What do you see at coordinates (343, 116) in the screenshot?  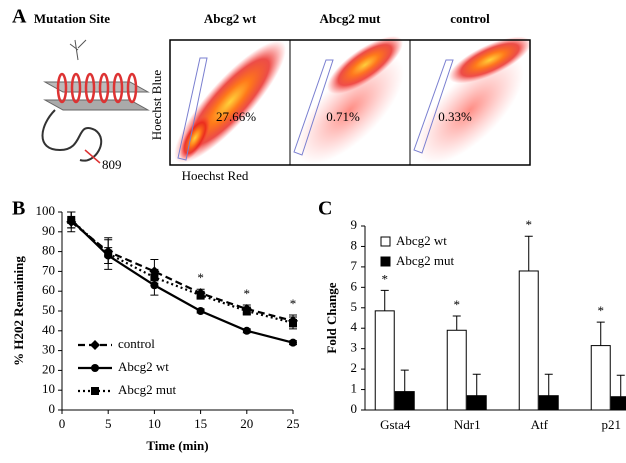 I see `flow-percent: 0.71%` at bounding box center [343, 116].